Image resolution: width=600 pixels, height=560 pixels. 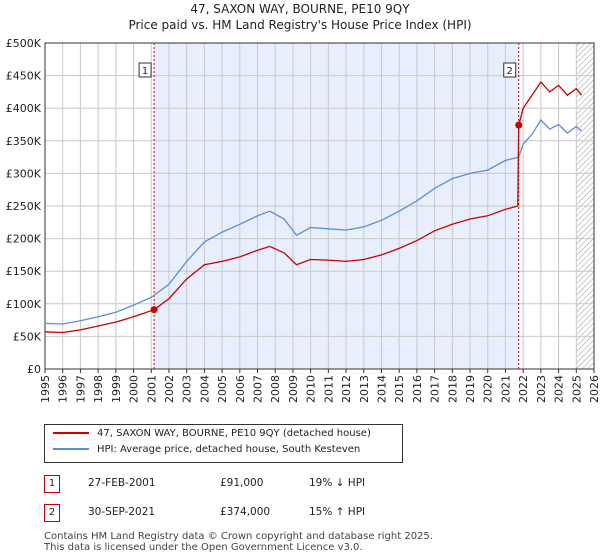 What do you see at coordinates (559, 389) in the screenshot?
I see `x-tick-label: 2024` at bounding box center [559, 389].